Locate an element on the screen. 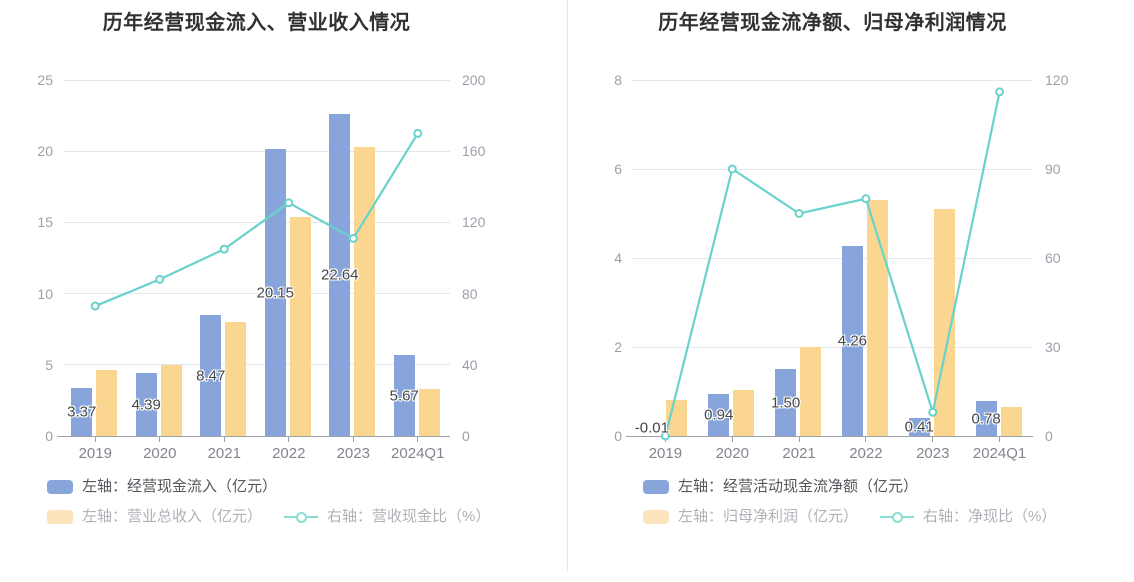 The height and width of the screenshot is (582, 1134). y-axis-tick-label-left: 10 is located at coordinates (45, 293).